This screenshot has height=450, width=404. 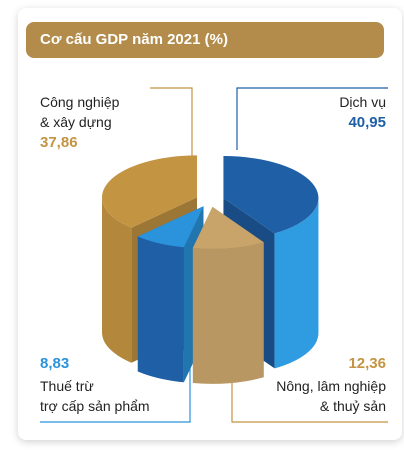 What do you see at coordinates (331, 396) in the screenshot?
I see `slice-label: Nông, lâm nghiệp & thuỷ sản` at bounding box center [331, 396].